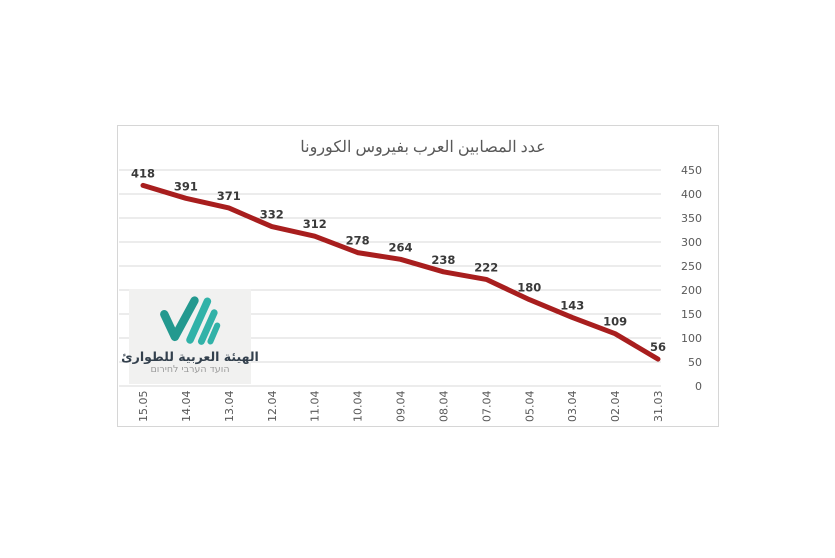 The width and height of the screenshot is (835, 558). What do you see at coordinates (615, 322) in the screenshot?
I see `svg-text: 109` at bounding box center [615, 322].